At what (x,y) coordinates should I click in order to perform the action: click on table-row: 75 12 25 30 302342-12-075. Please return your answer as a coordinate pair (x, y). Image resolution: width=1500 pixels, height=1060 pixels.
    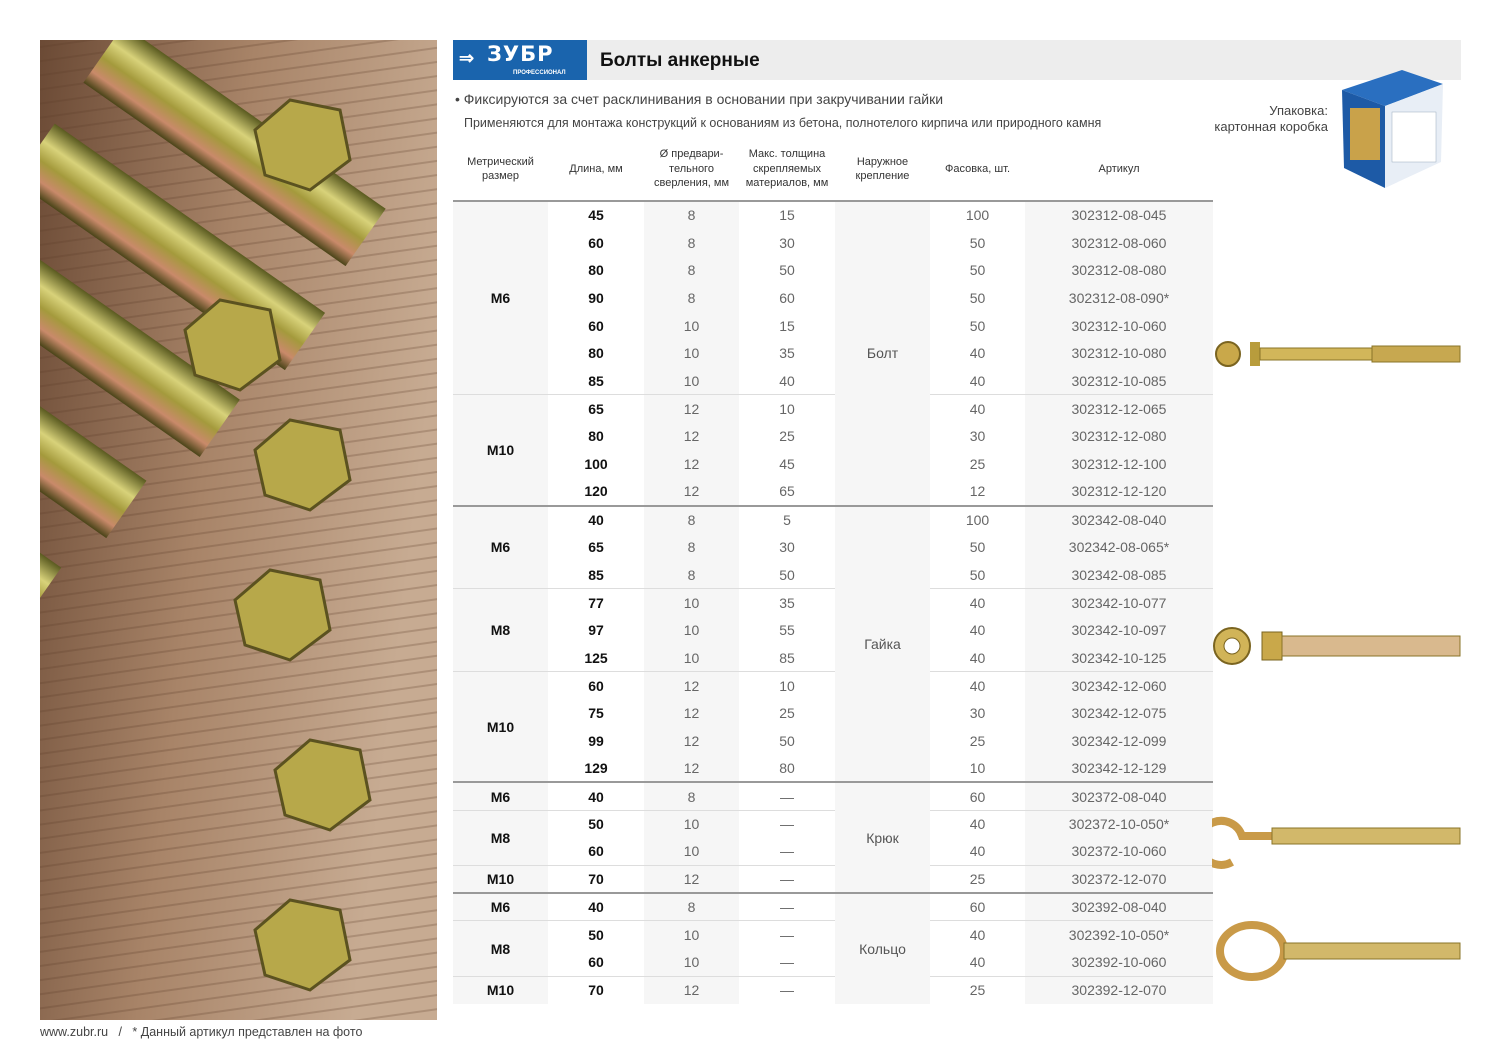
    Looking at the image, I should click on (833, 713).